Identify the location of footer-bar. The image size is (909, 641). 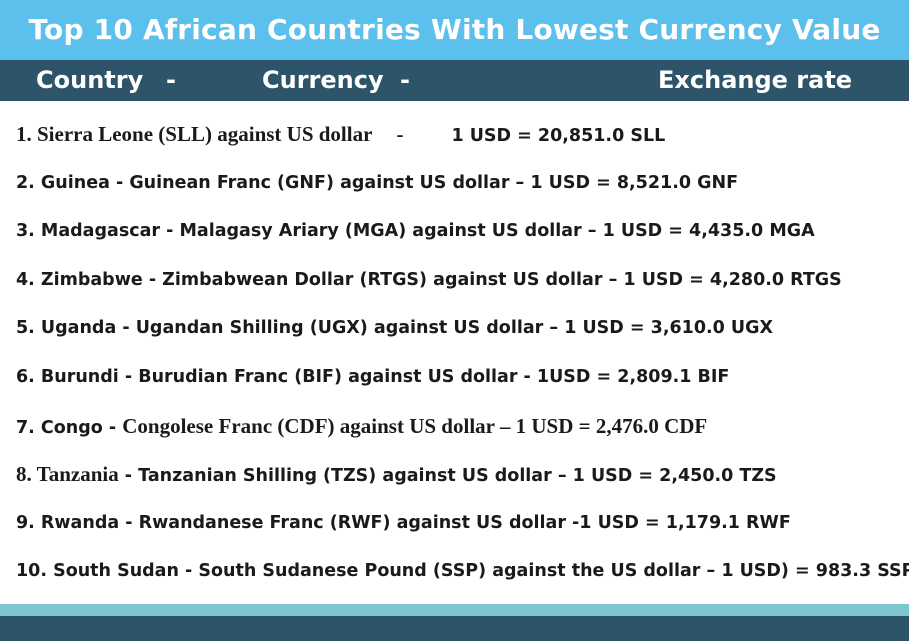
(454, 628).